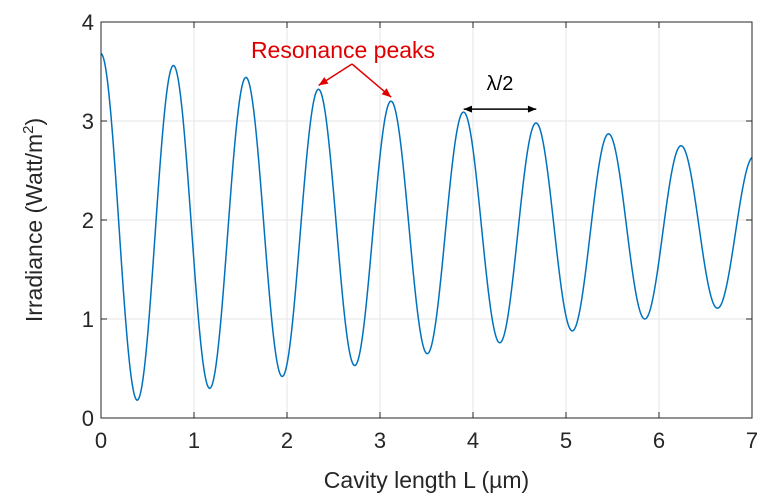 The height and width of the screenshot is (500, 760). What do you see at coordinates (659, 440) in the screenshot?
I see `x-tick-label: 6` at bounding box center [659, 440].